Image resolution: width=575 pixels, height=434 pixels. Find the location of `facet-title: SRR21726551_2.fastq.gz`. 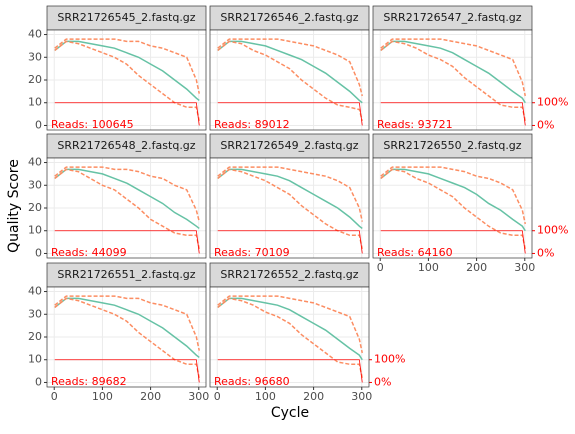

facet-title: SRR21726551_2.fastq.gz is located at coordinates (126, 274).